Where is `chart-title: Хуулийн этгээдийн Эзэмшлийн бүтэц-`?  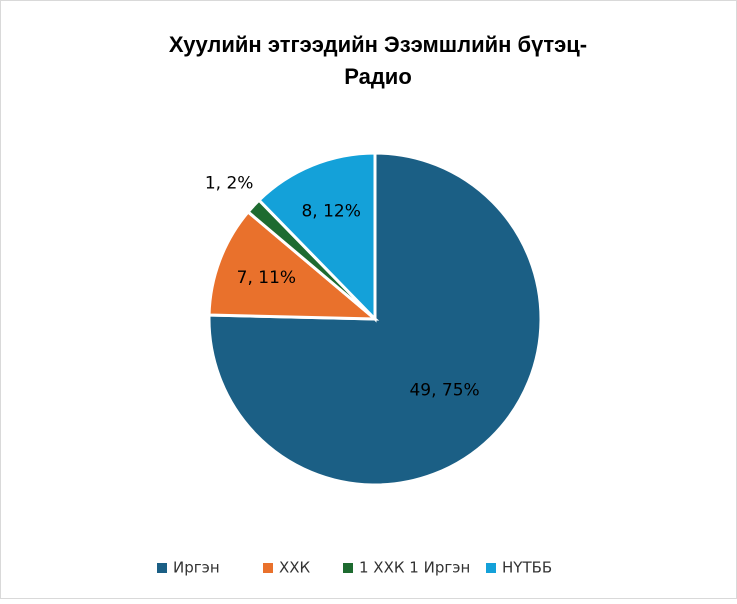 chart-title: Хуулийн этгээдийн Эзэмшлийн бүтэц- is located at coordinates (378, 44).